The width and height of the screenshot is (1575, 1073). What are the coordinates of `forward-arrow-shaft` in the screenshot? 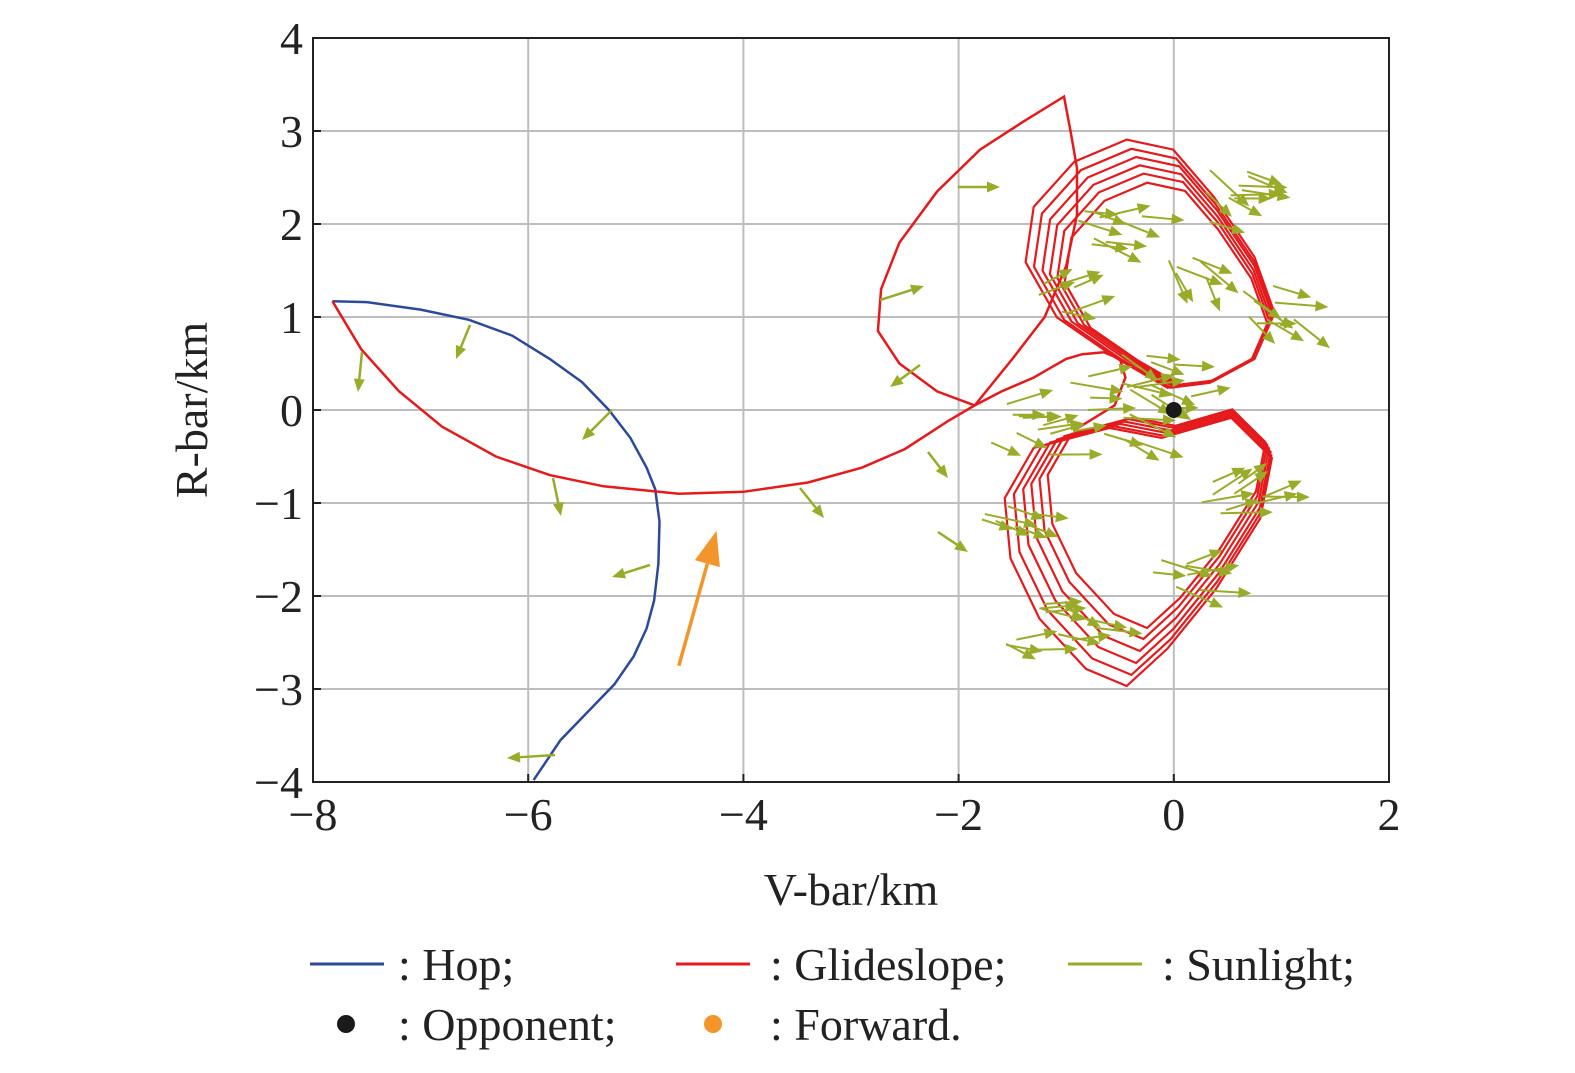 It's located at (693, 615).